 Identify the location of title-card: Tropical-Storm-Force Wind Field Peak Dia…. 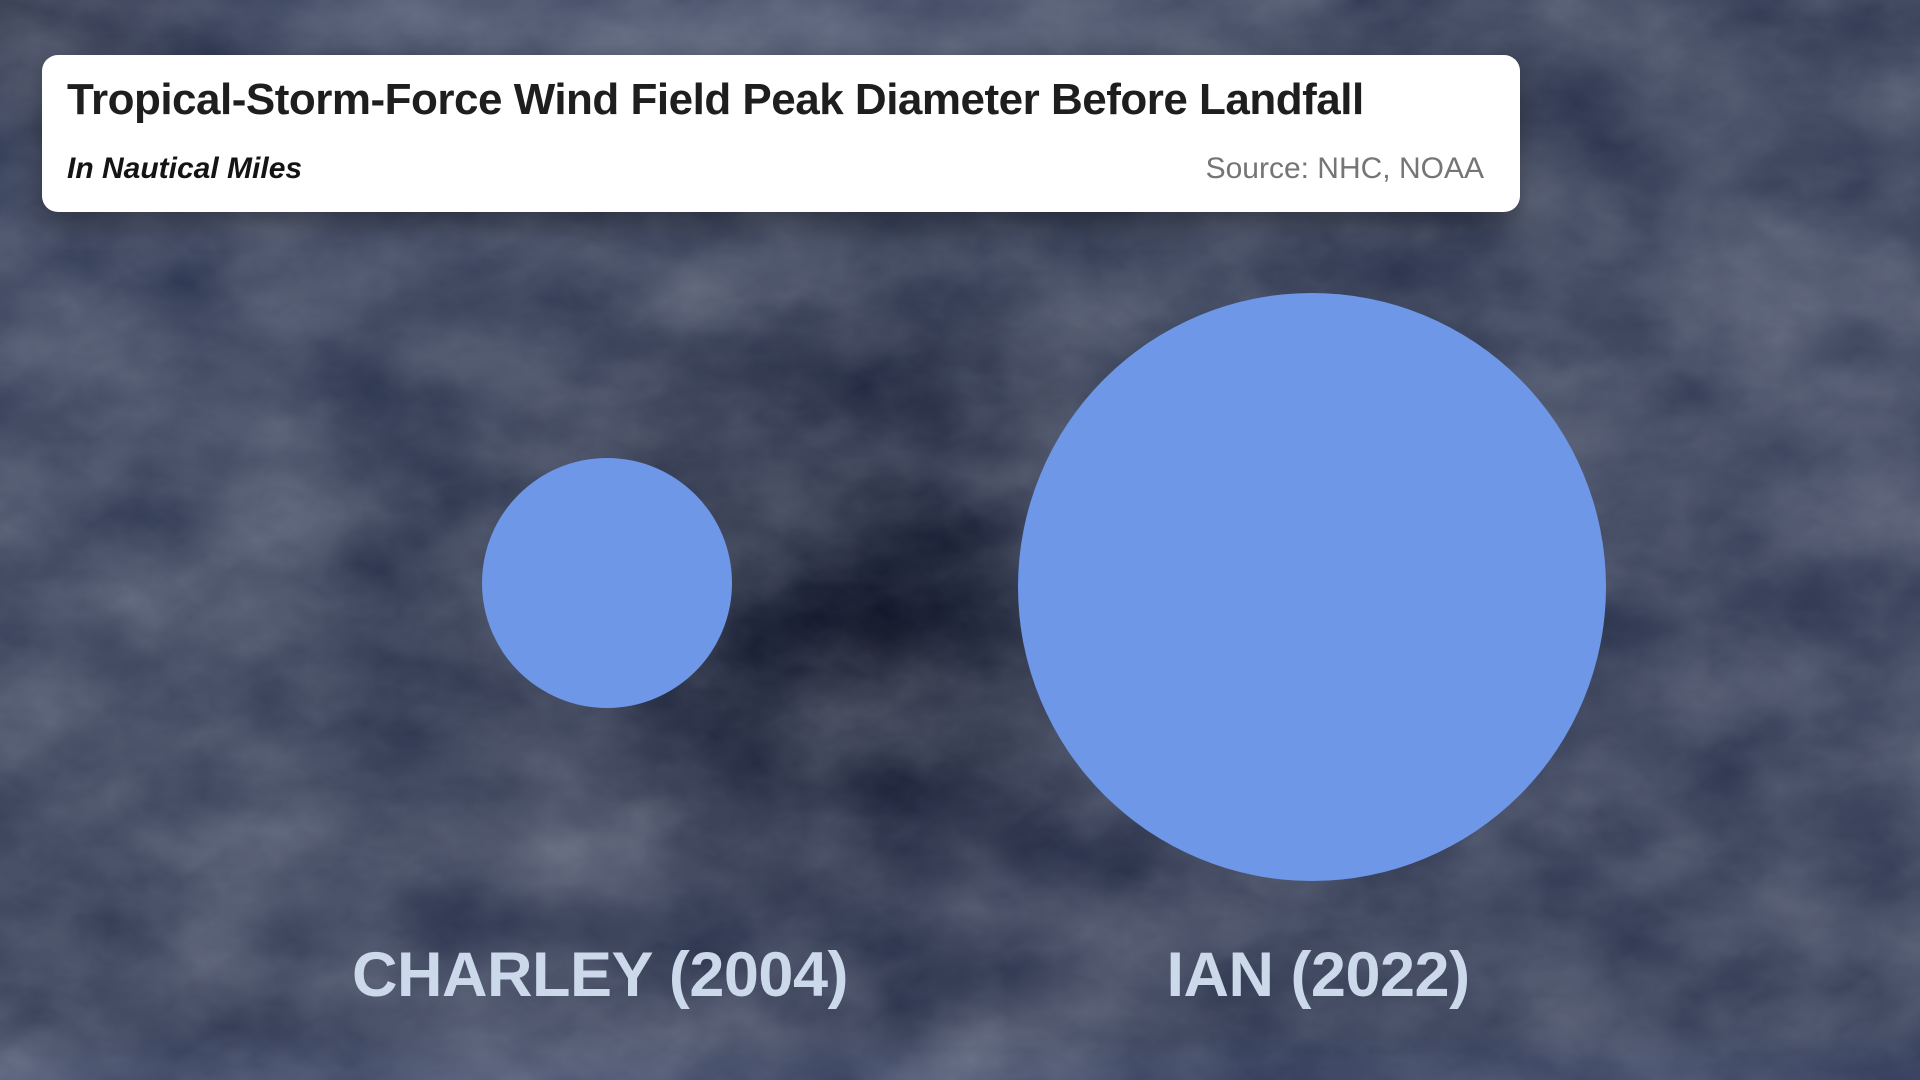
(781, 133).